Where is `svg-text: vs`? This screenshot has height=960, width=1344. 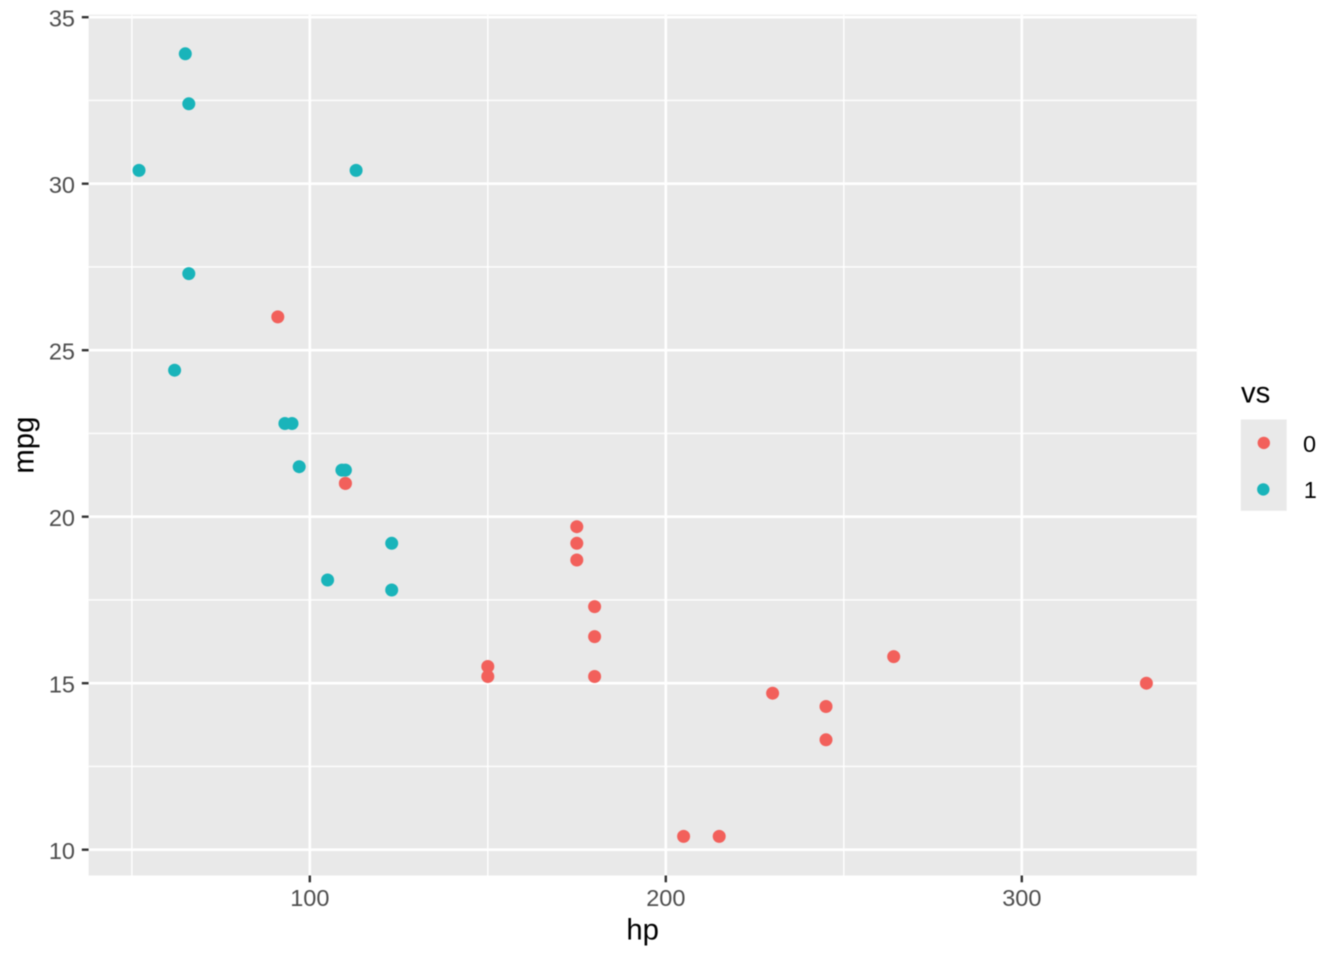
svg-text: vs is located at coordinates (1255, 393).